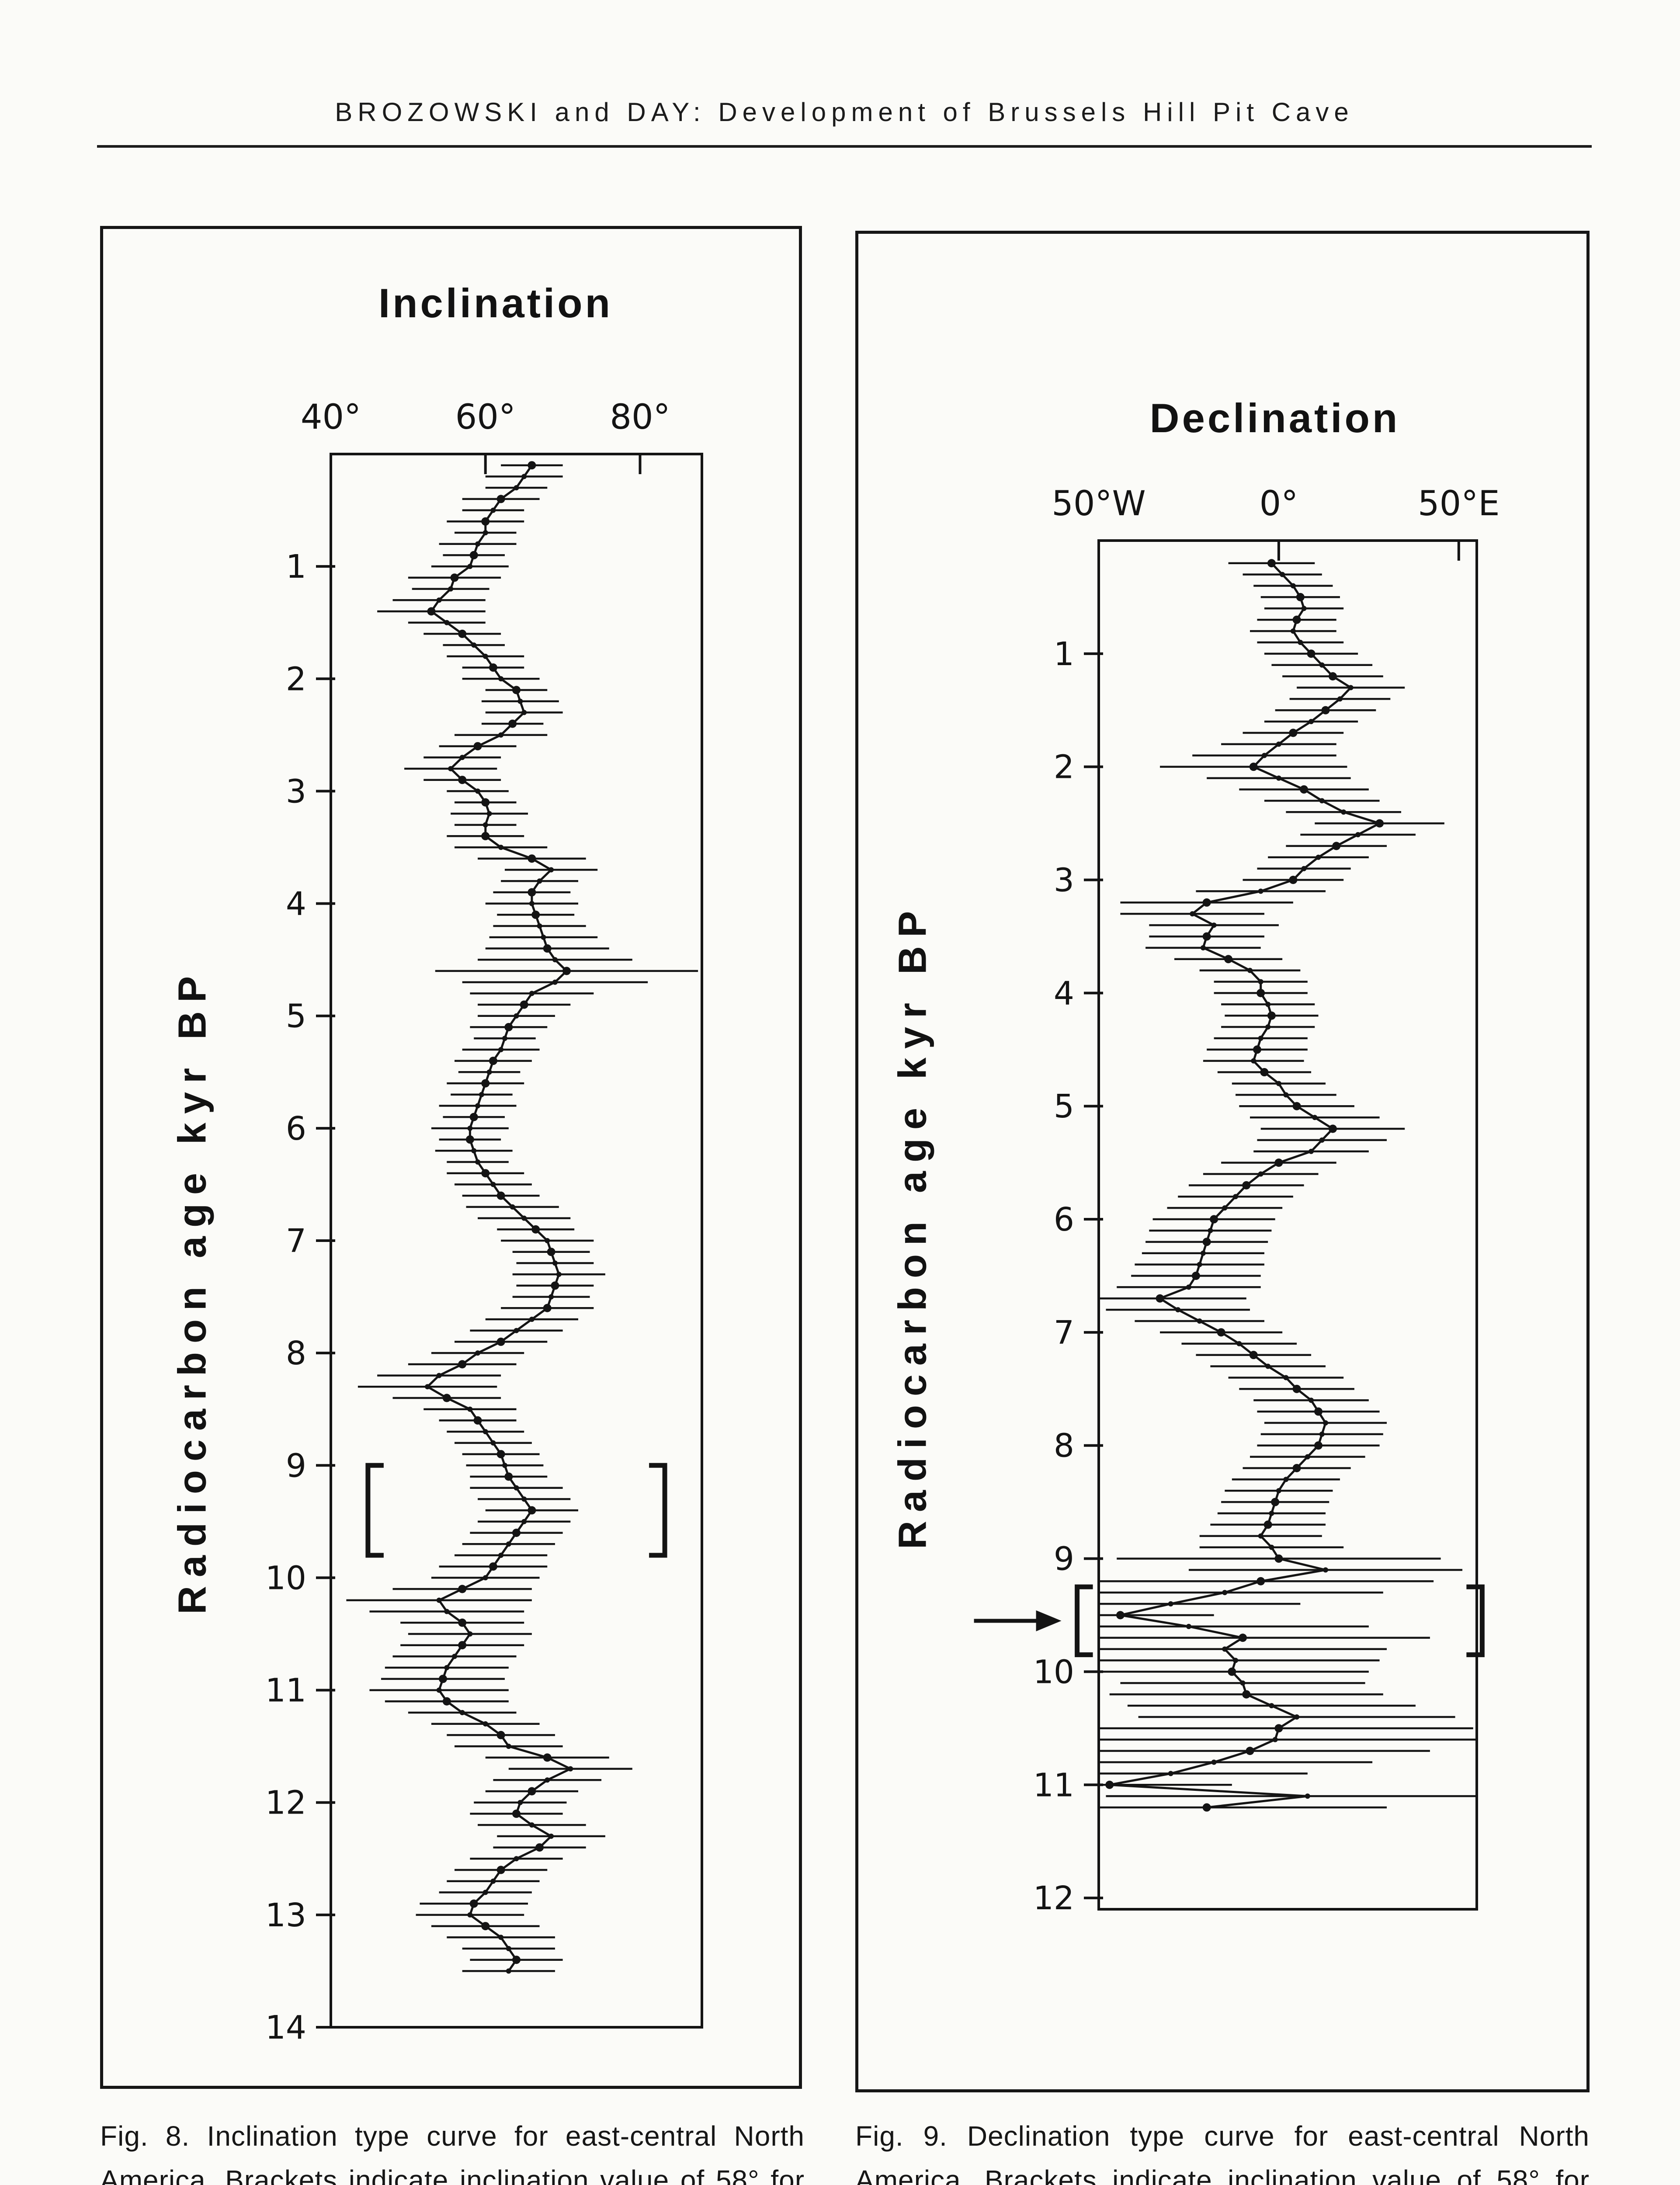 The width and height of the screenshot is (1680, 2185). I want to click on svg-text: 50°W, so click(1098, 504).